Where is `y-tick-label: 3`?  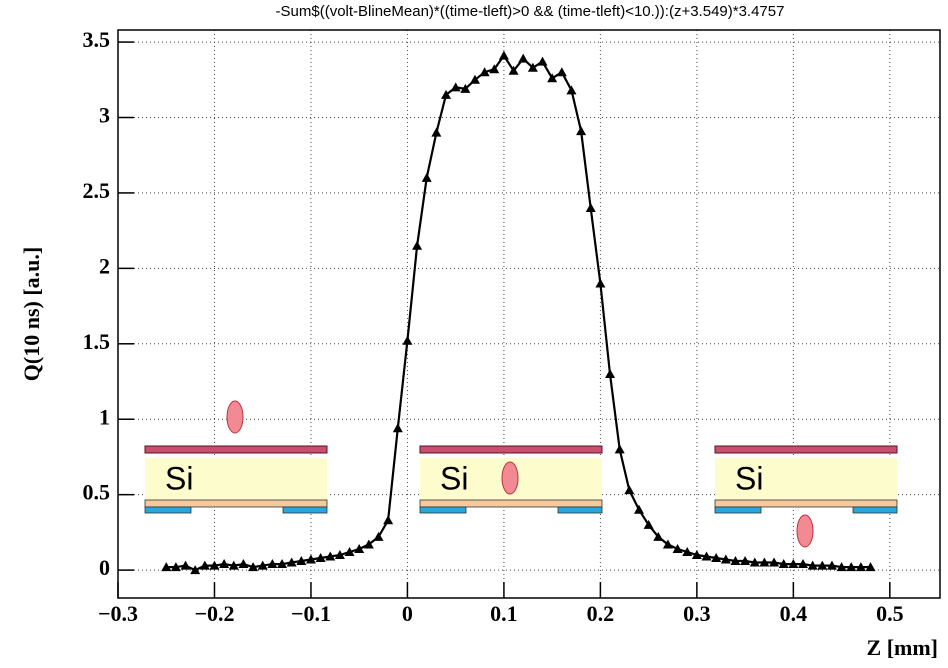 y-tick-label: 3 is located at coordinates (104, 115).